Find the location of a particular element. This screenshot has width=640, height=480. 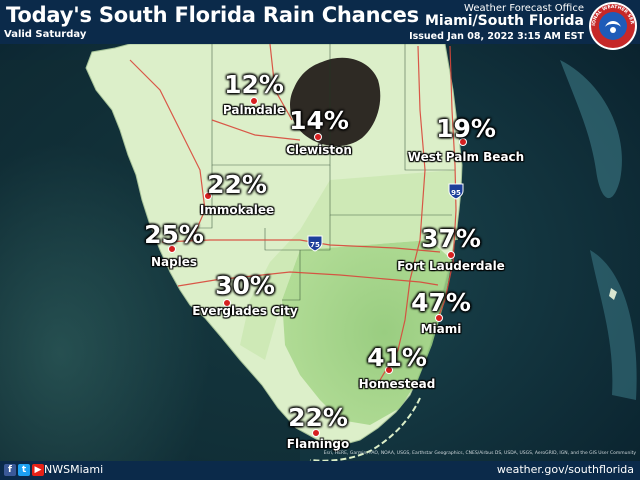

city-label-naples: 25% Naples is located at coordinates (174, 245).